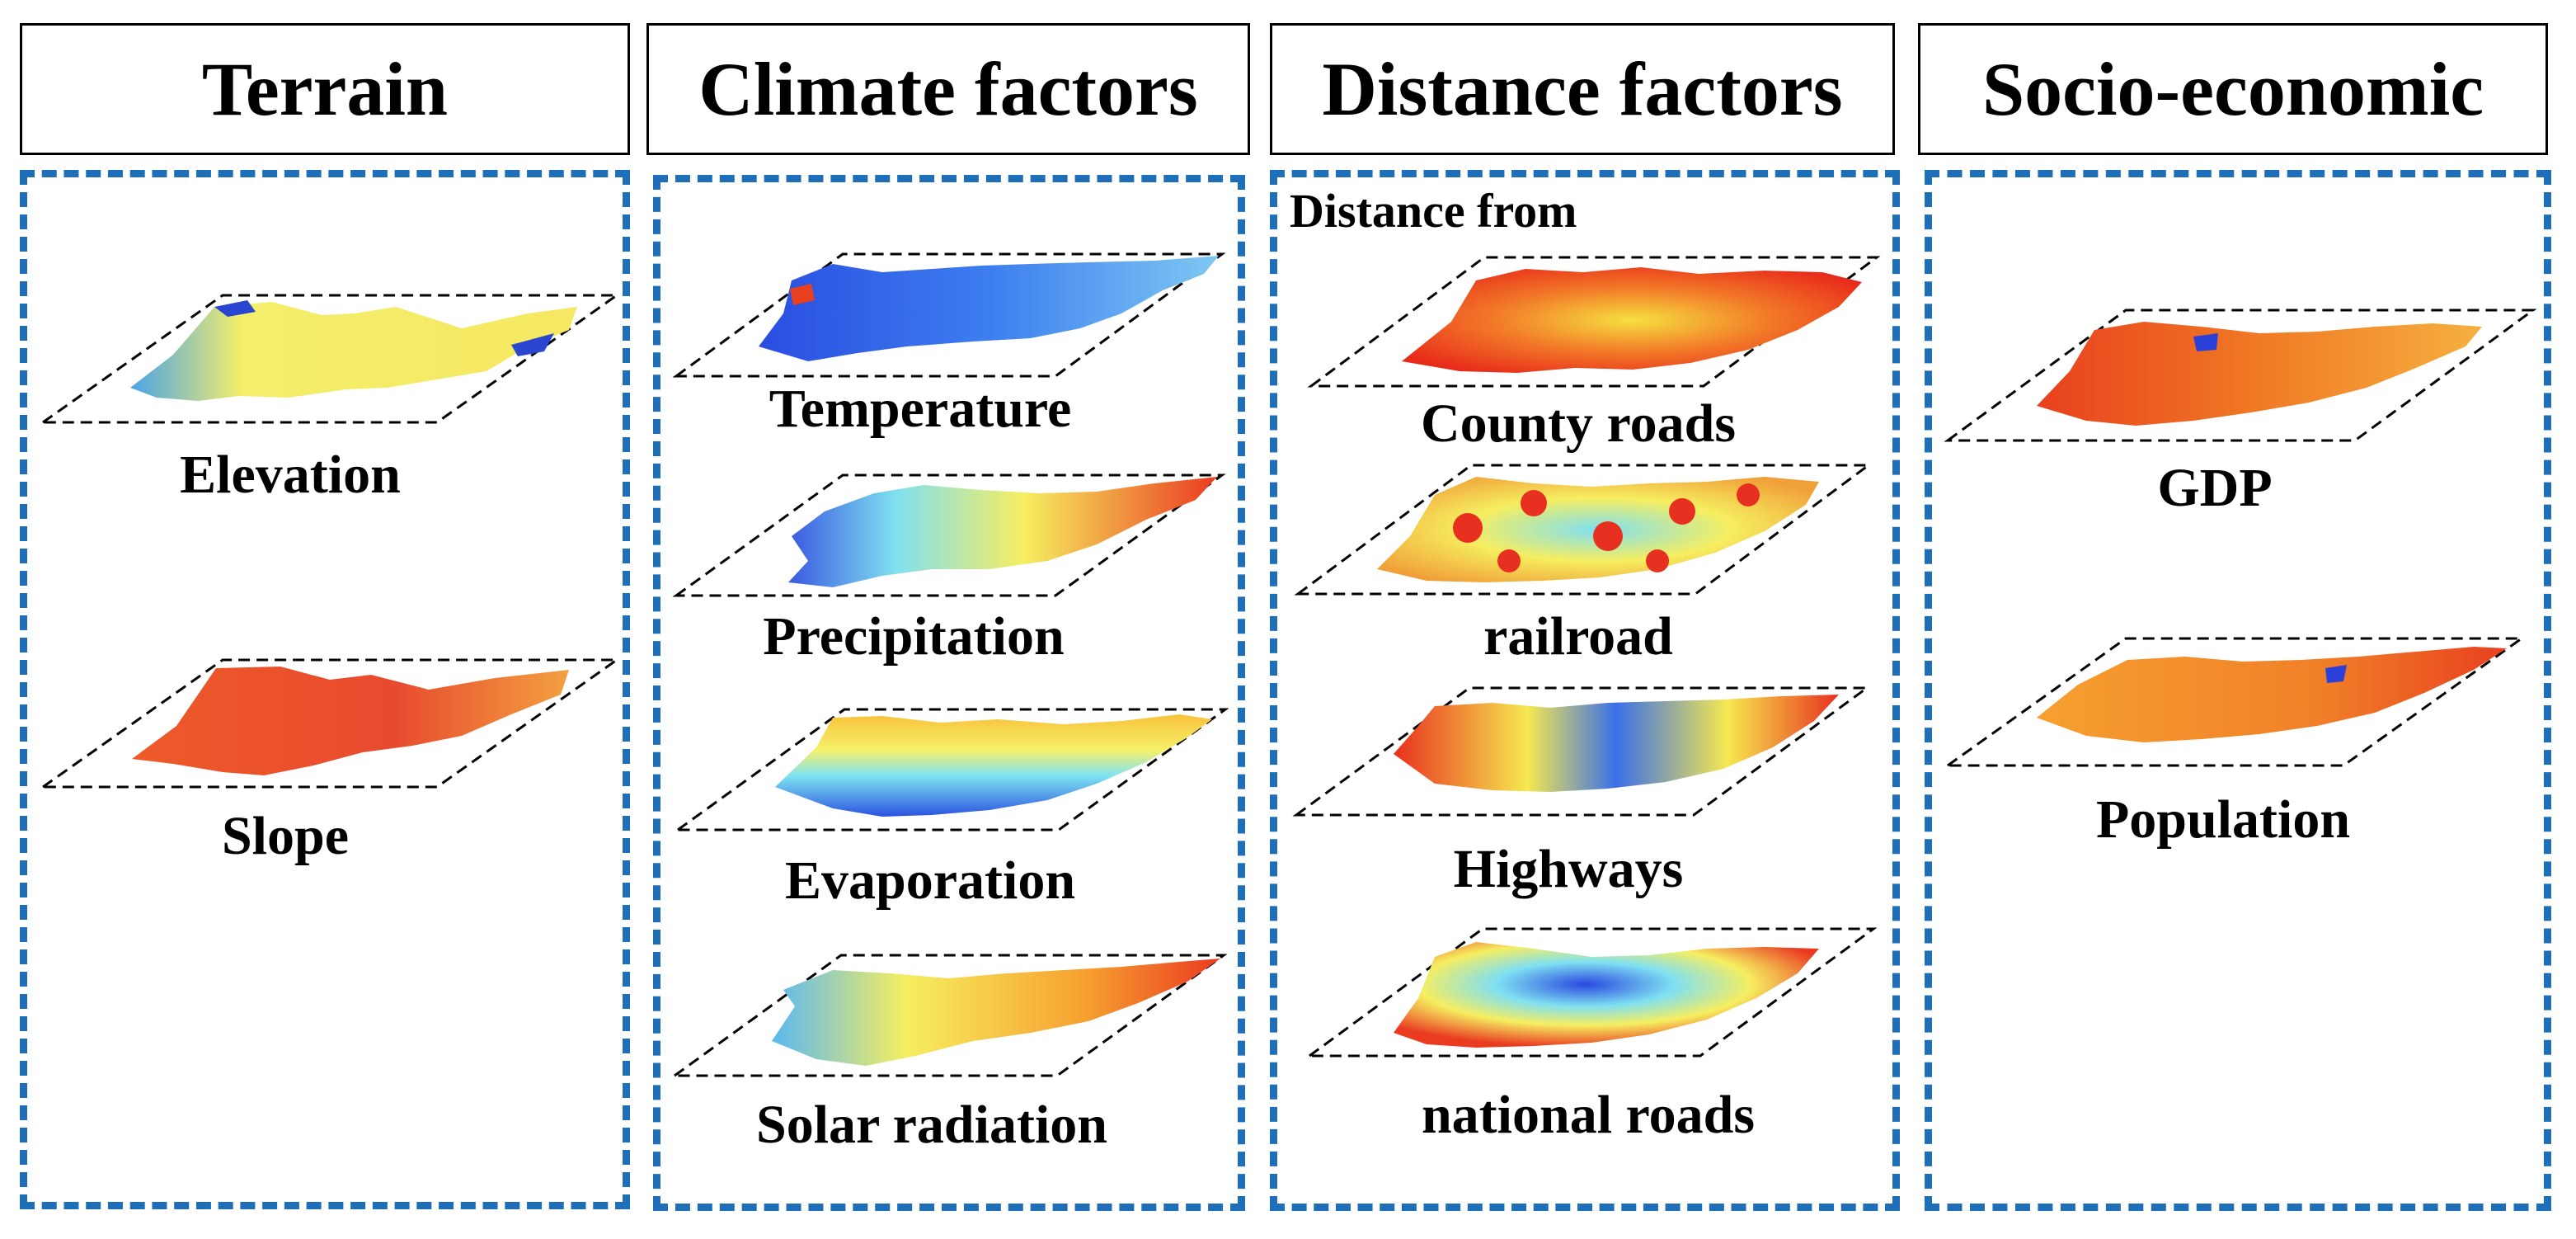 The width and height of the screenshot is (2576, 1239). I want to click on label-population: Population, so click(2223, 819).